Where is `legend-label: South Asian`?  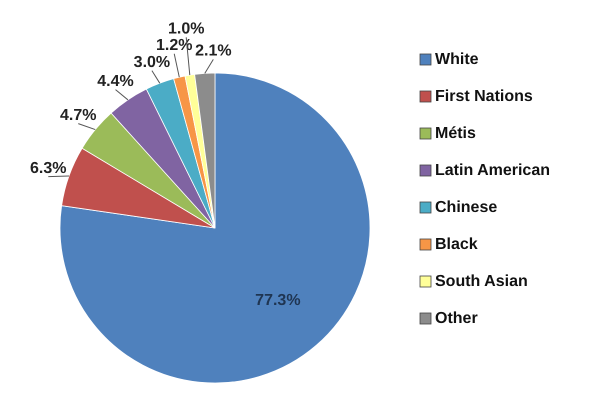 legend-label: South Asian is located at coordinates (481, 281).